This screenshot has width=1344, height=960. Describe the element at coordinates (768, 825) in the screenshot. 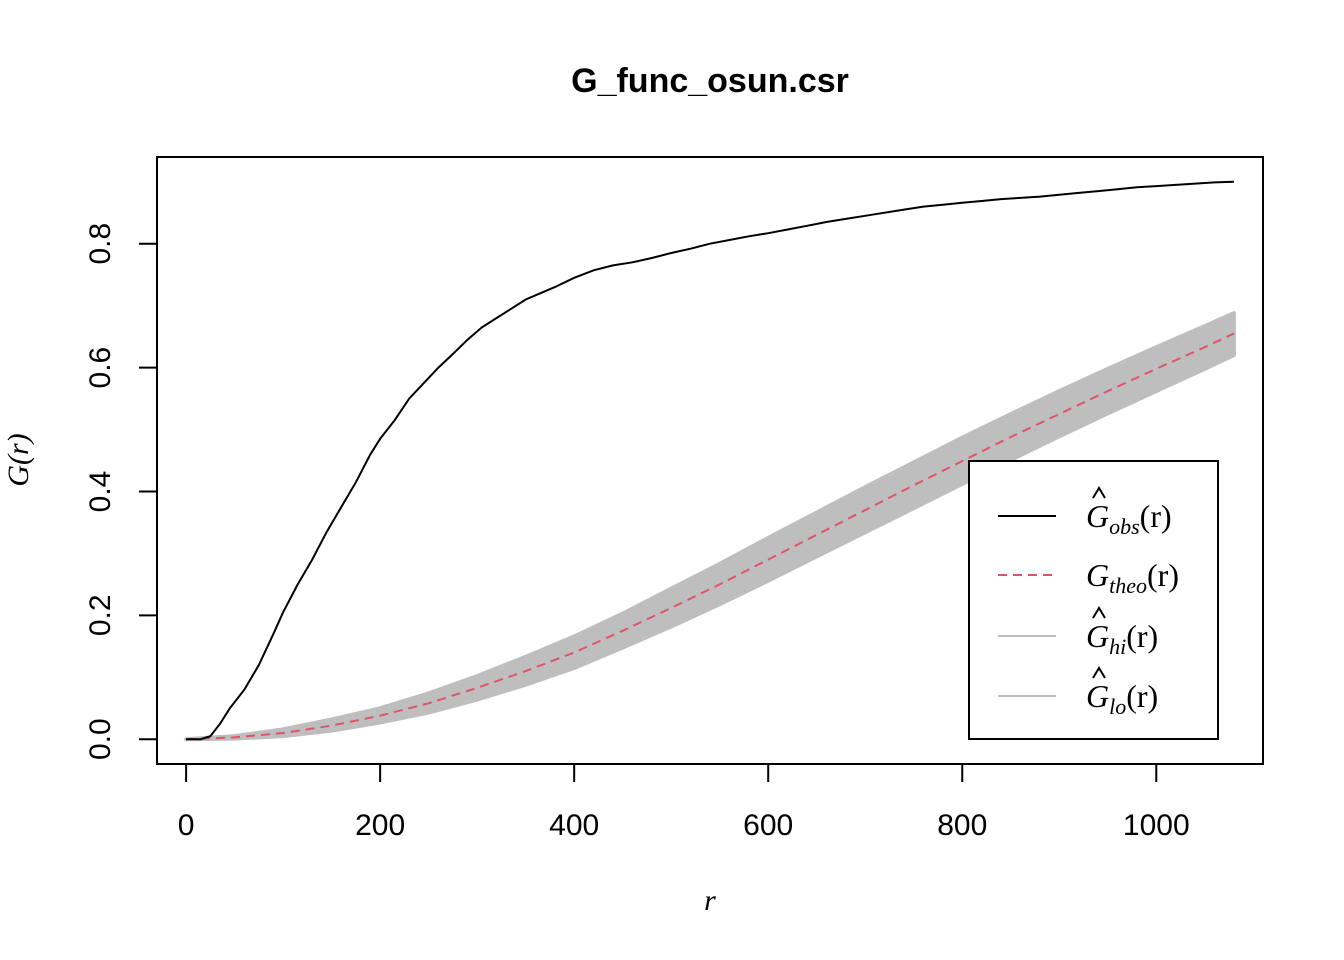

I see `x-tick-label: 600` at that location.